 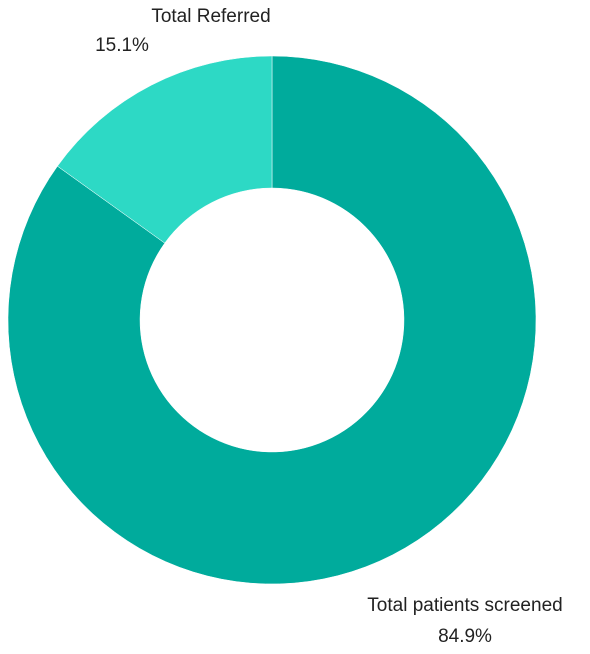 What do you see at coordinates (464, 605) in the screenshot?
I see `segment-label: Total patients screened` at bounding box center [464, 605].